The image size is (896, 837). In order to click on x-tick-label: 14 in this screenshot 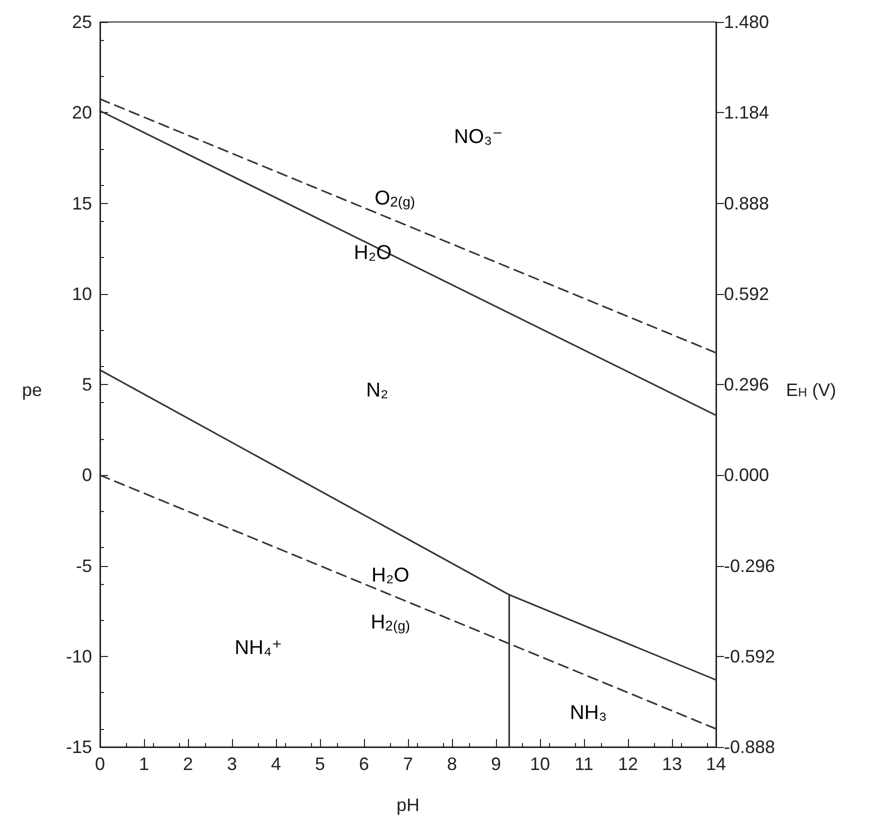, I will do `click(716, 764)`.